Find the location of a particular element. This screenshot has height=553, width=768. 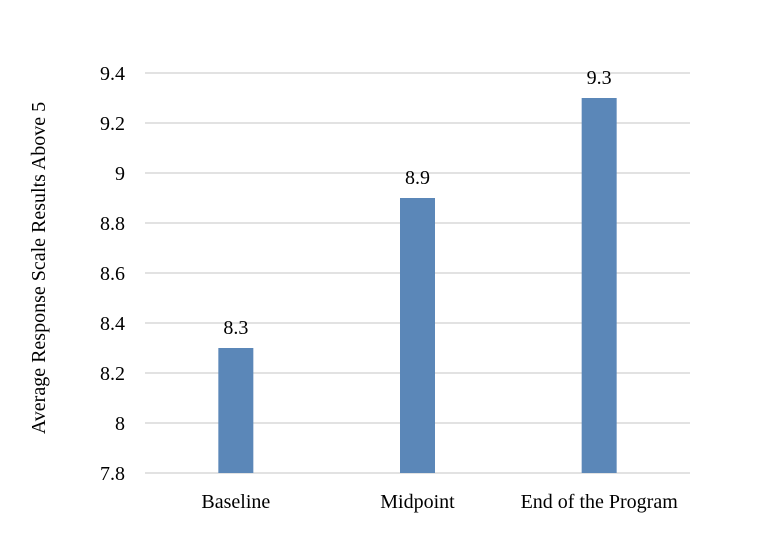

y-axis-title: Average Response Scale Results Above 5 is located at coordinates (39, 268).